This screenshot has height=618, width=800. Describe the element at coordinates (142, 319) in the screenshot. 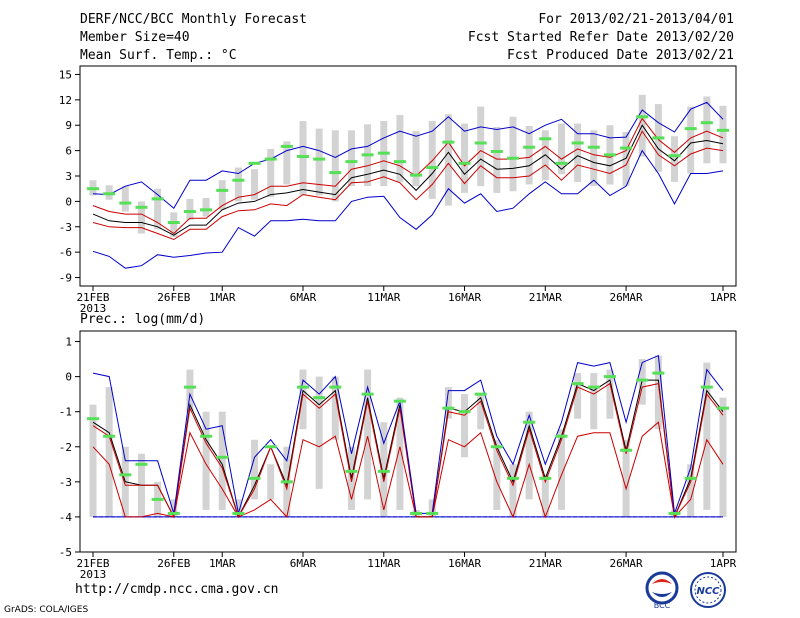

I see `precip-title: Prec.: log(mm/d)` at that location.